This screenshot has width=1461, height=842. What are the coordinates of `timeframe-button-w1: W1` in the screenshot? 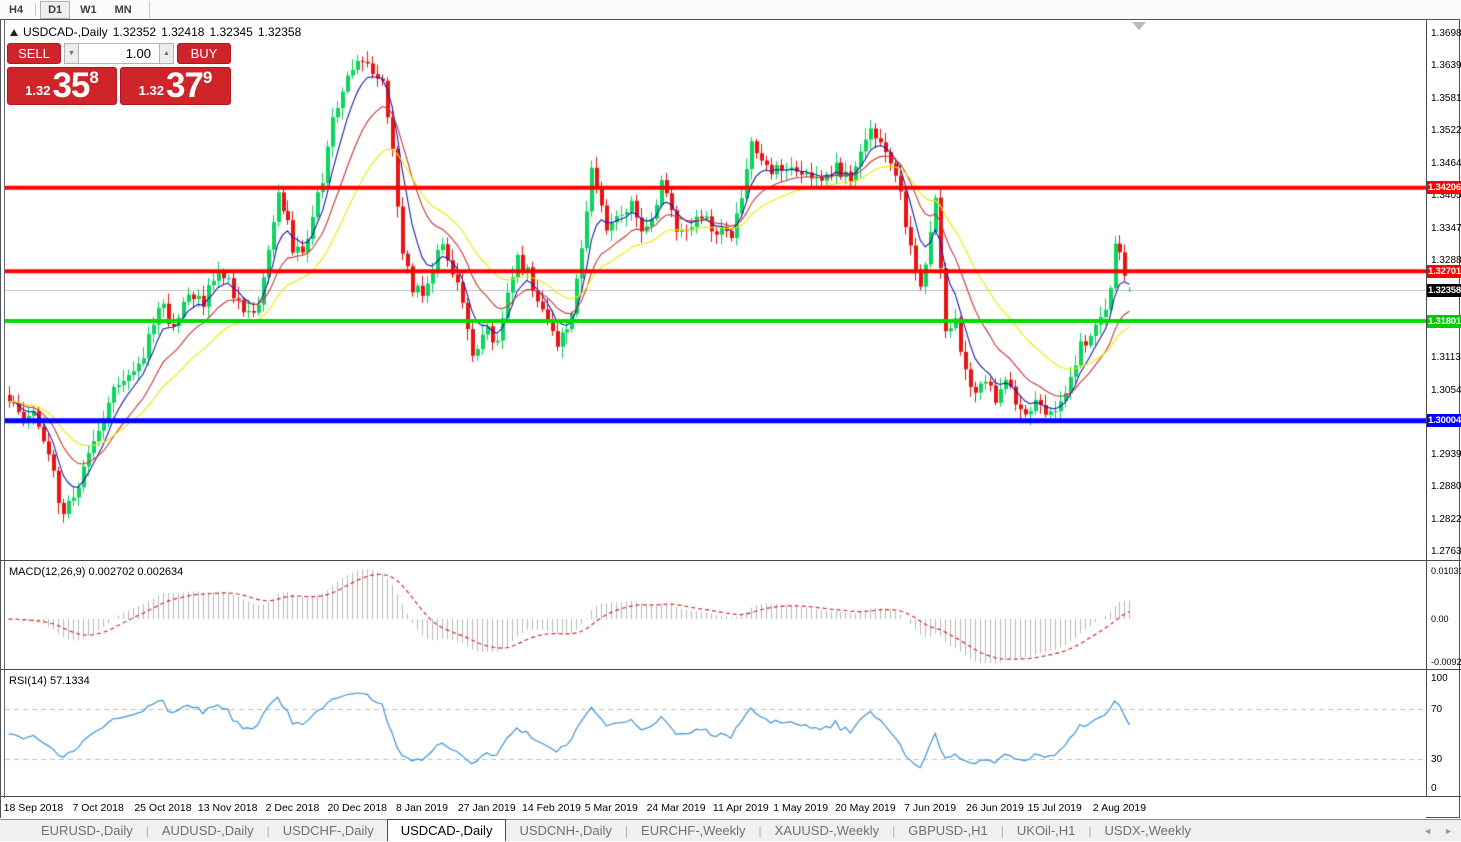 It's located at (88, 9).